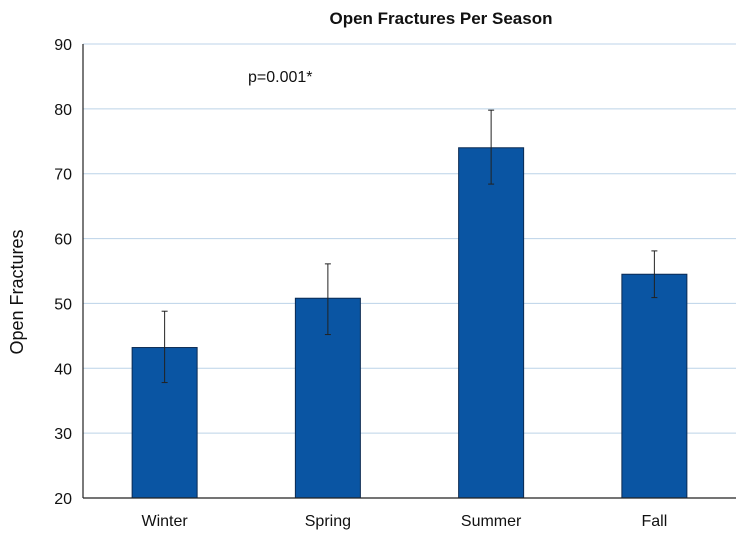  What do you see at coordinates (63, 304) in the screenshot?
I see `y-tick-label: 50` at bounding box center [63, 304].